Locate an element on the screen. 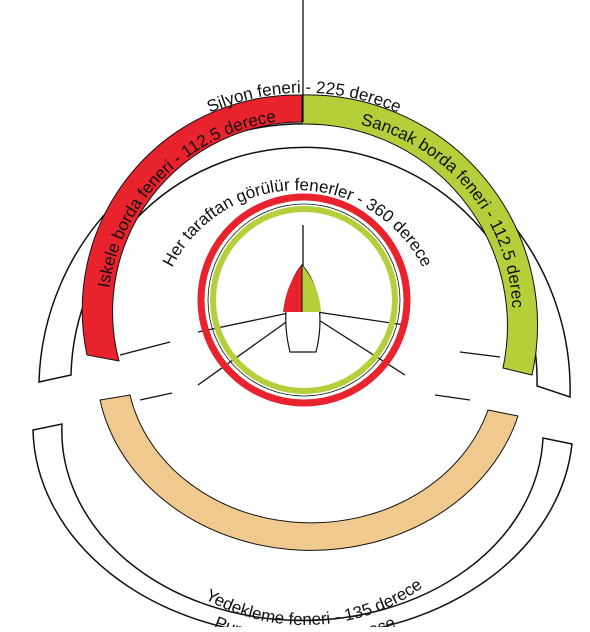 This screenshot has width=590, height=632. allround-outer-ring is located at coordinates (304, 300).